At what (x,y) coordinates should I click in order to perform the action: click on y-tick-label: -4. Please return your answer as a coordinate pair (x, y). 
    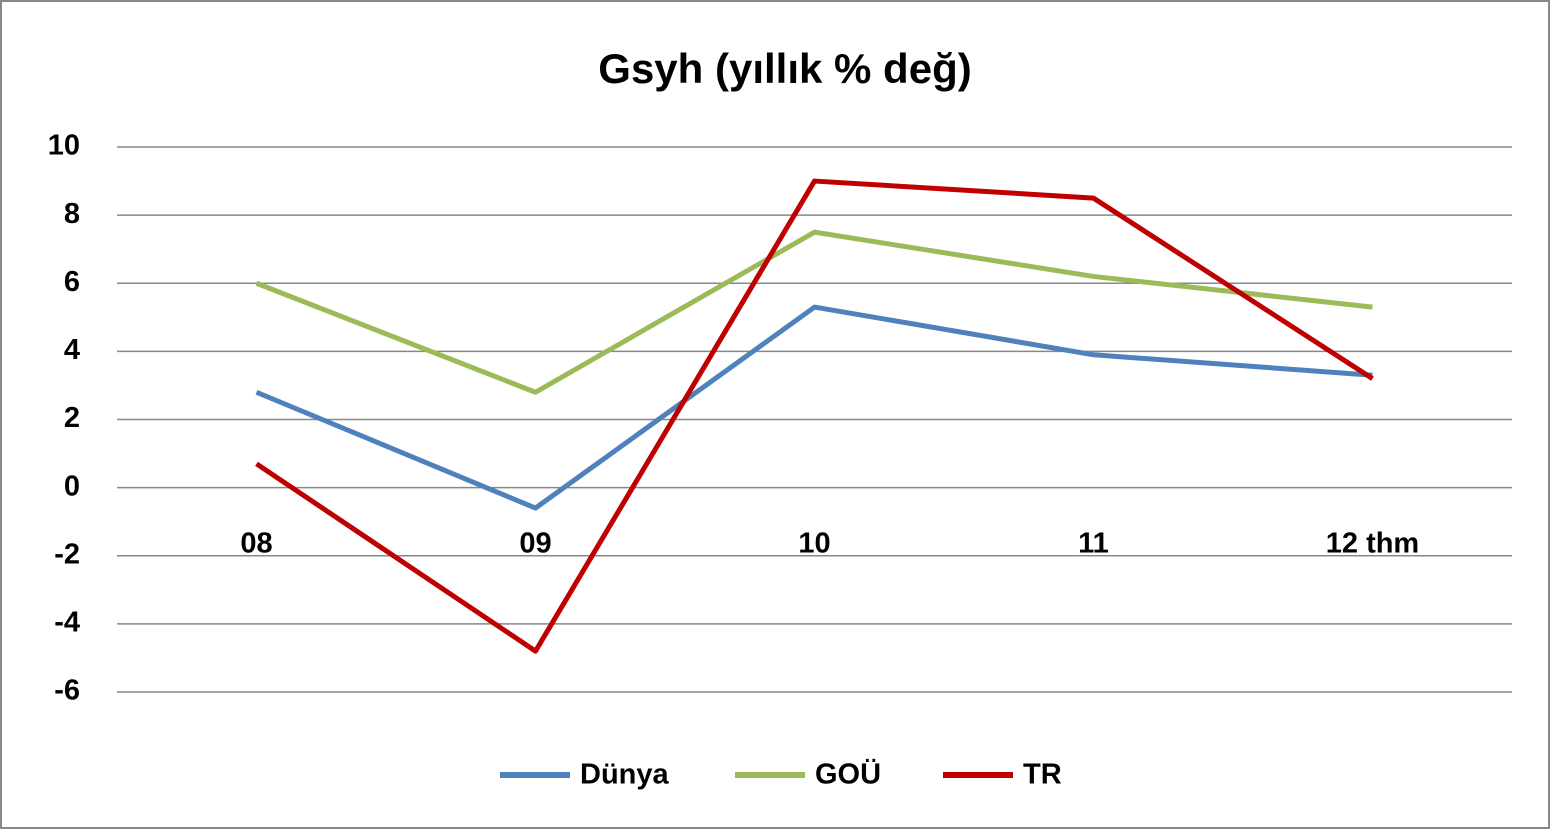
    Looking at the image, I should click on (67, 623).